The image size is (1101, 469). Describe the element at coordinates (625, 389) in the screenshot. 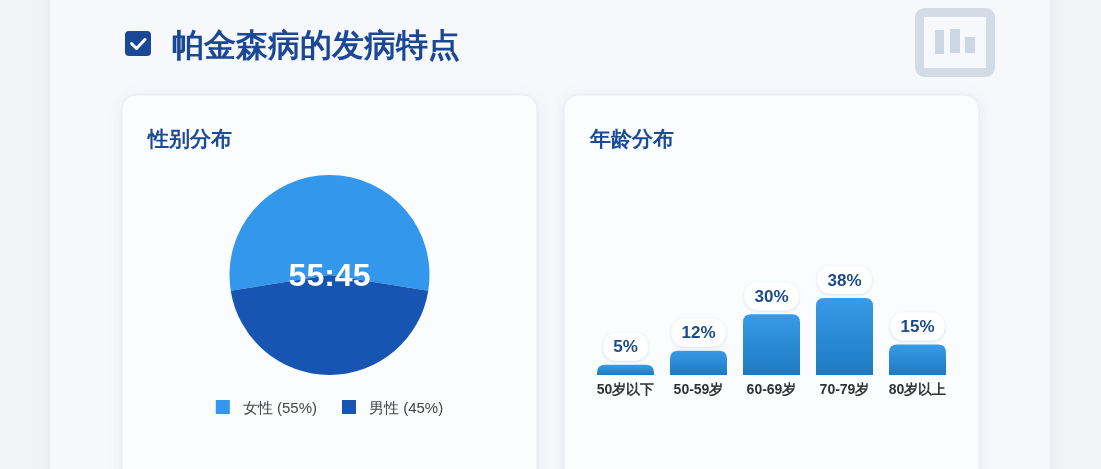

I see `x-tick-label: 50岁以下` at that location.